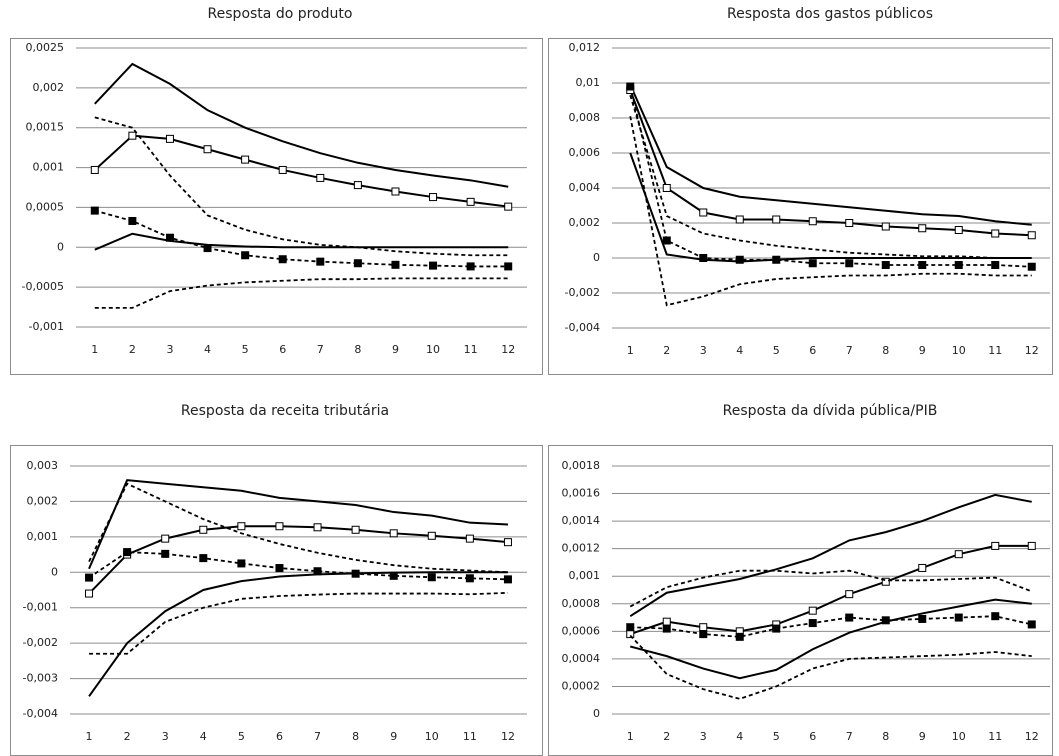 Image resolution: width=1059 pixels, height=756 pixels. I want to click on x-tick-label: 10, so click(433, 349).